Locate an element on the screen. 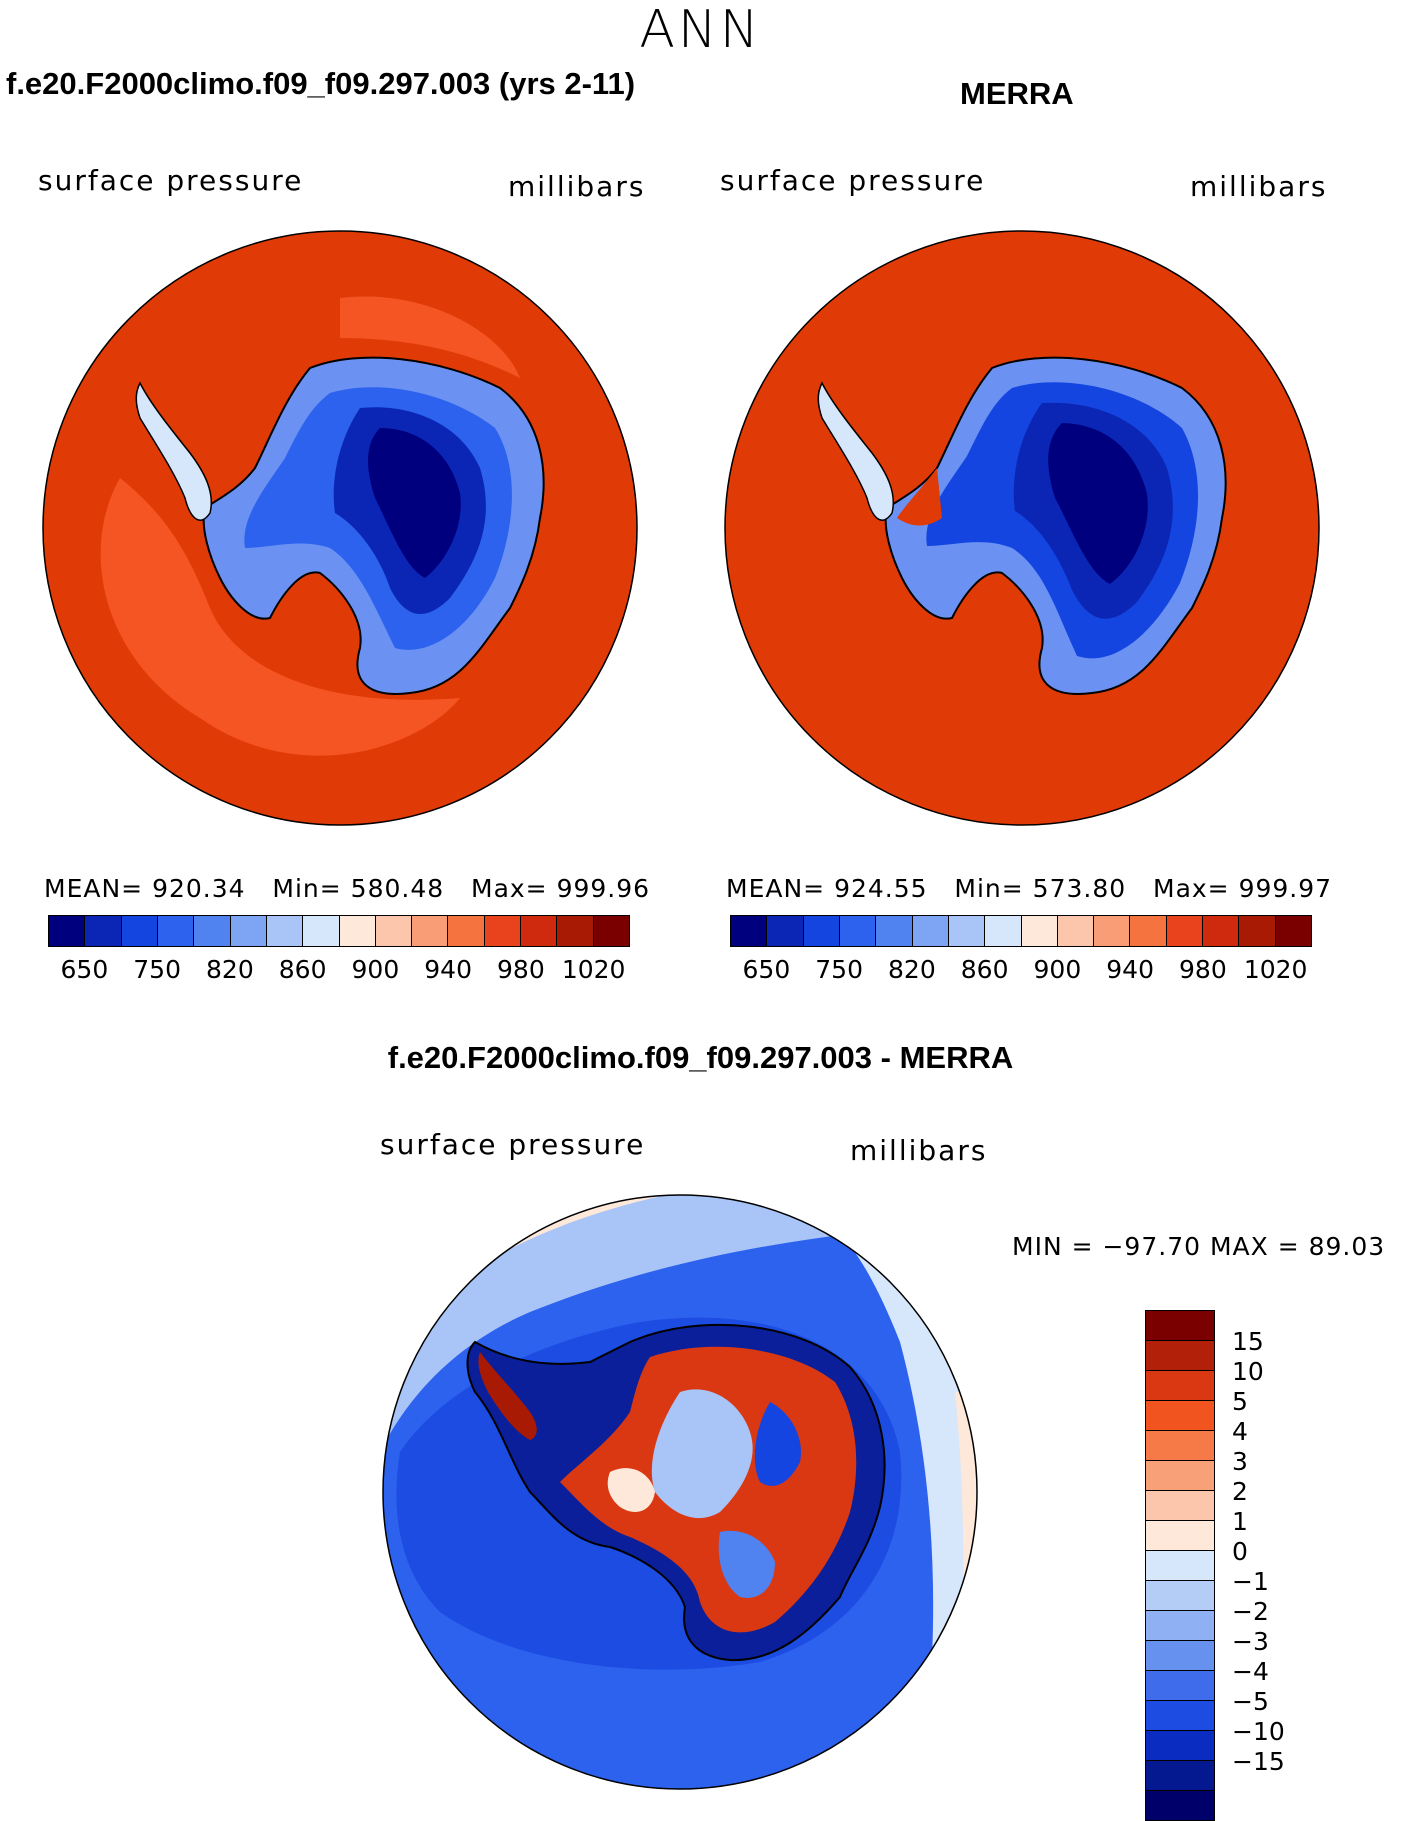  diff-minmax: MIN = −97.70 MAX = 89.03 is located at coordinates (1199, 1246).